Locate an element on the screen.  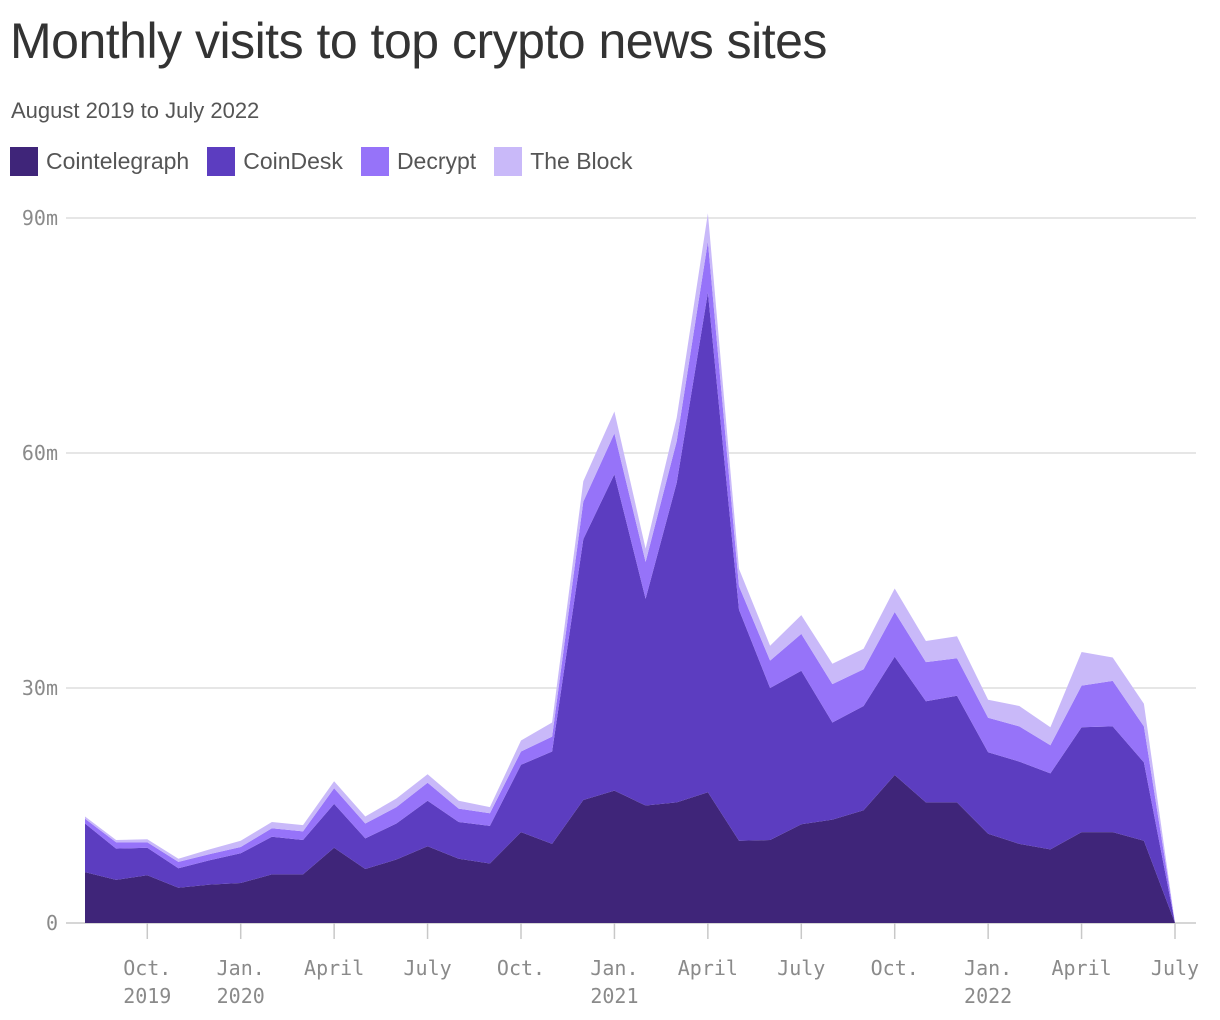
chart-title: Monthly visits to top crypto news sites is located at coordinates (418, 41).